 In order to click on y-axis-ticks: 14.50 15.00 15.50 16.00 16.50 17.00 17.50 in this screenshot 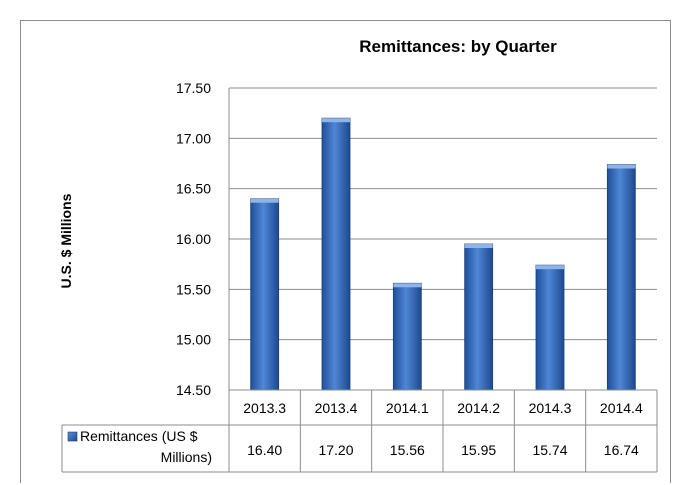, I will do `click(193, 239)`.